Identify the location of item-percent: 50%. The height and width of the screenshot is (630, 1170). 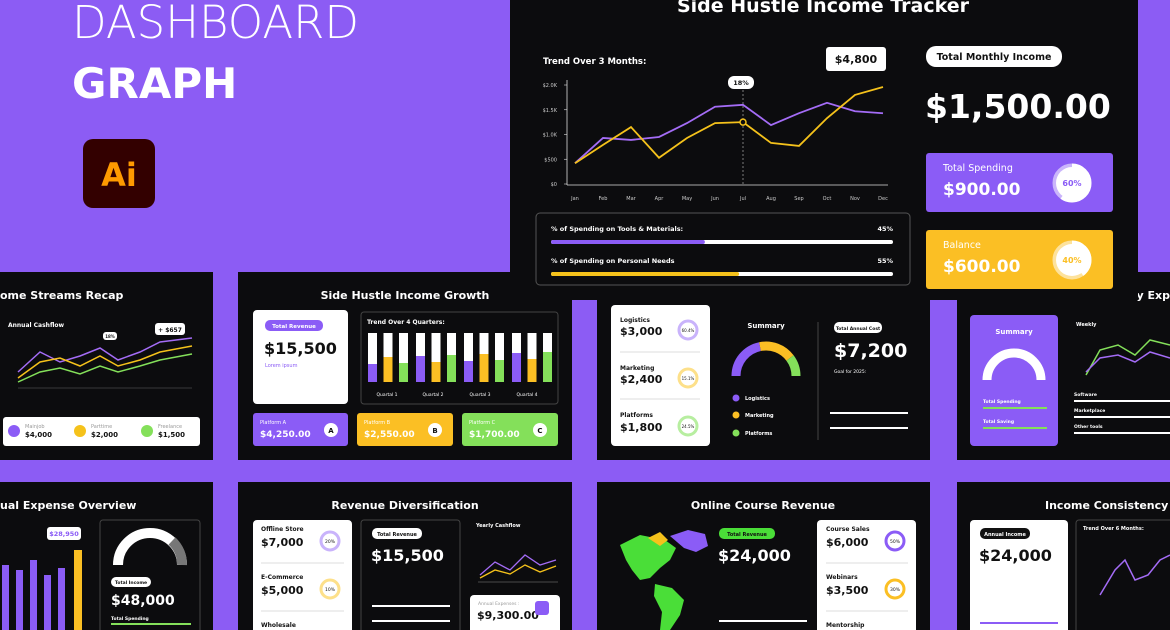
(895, 542).